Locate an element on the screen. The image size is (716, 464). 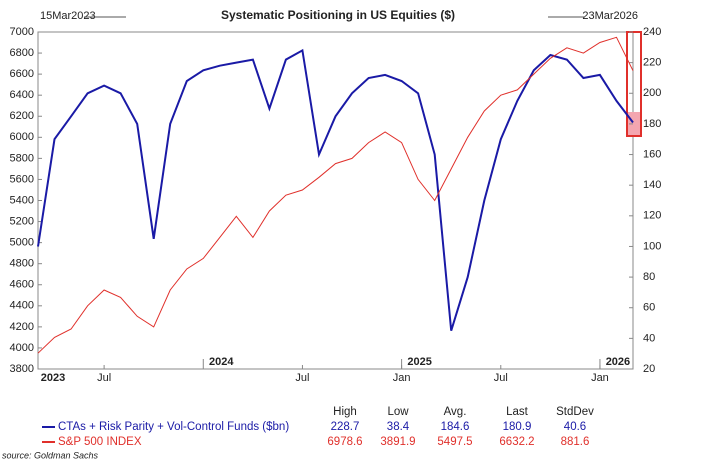
highlight-box is located at coordinates (634, 84).